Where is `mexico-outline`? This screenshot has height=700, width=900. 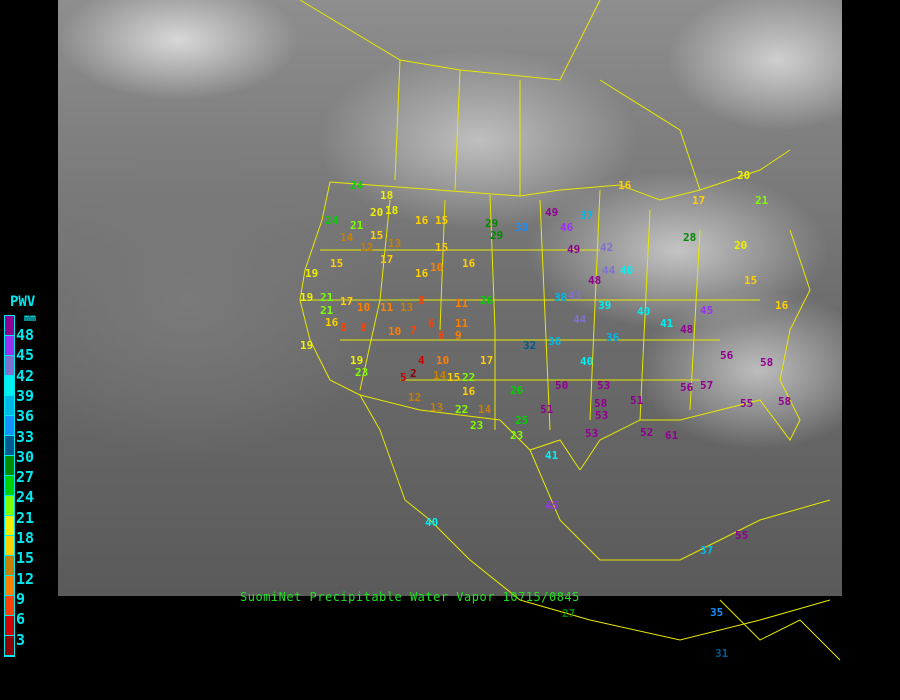 mexico-outline is located at coordinates (685, 555).